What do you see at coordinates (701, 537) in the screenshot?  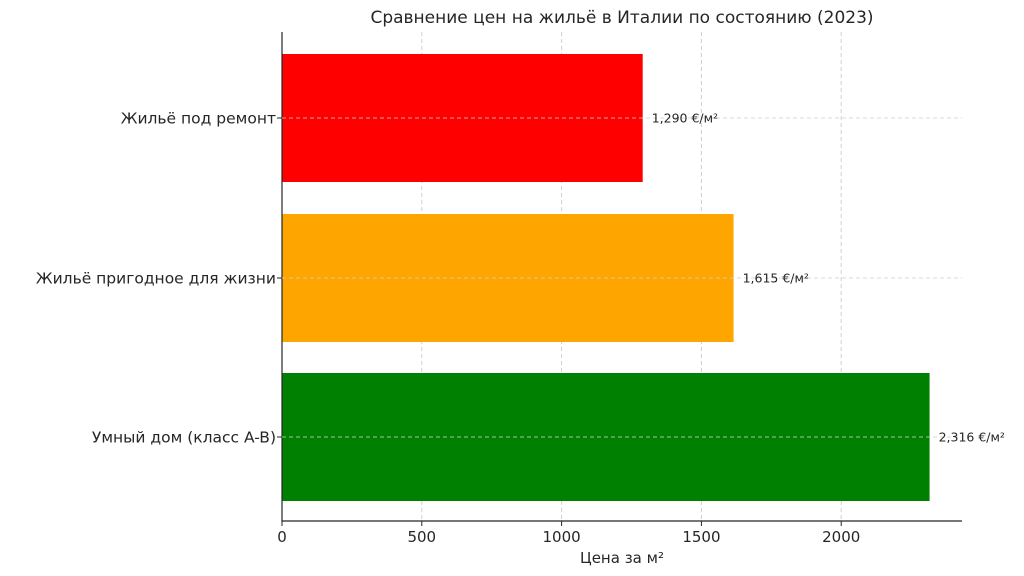 I see `x-tick-label: 1500` at bounding box center [701, 537].